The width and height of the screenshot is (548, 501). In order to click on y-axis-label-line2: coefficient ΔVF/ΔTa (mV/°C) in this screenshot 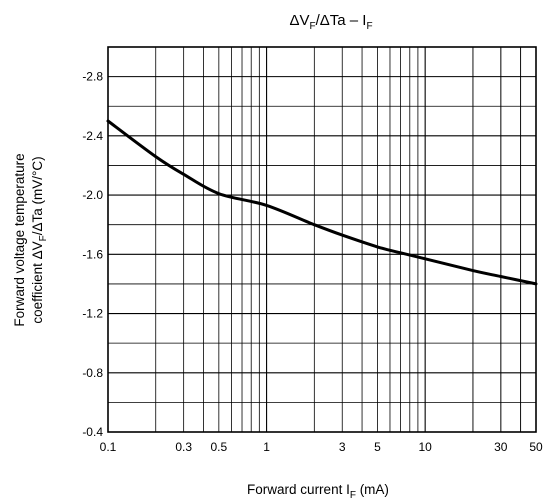, I will do `click(39, 239)`.